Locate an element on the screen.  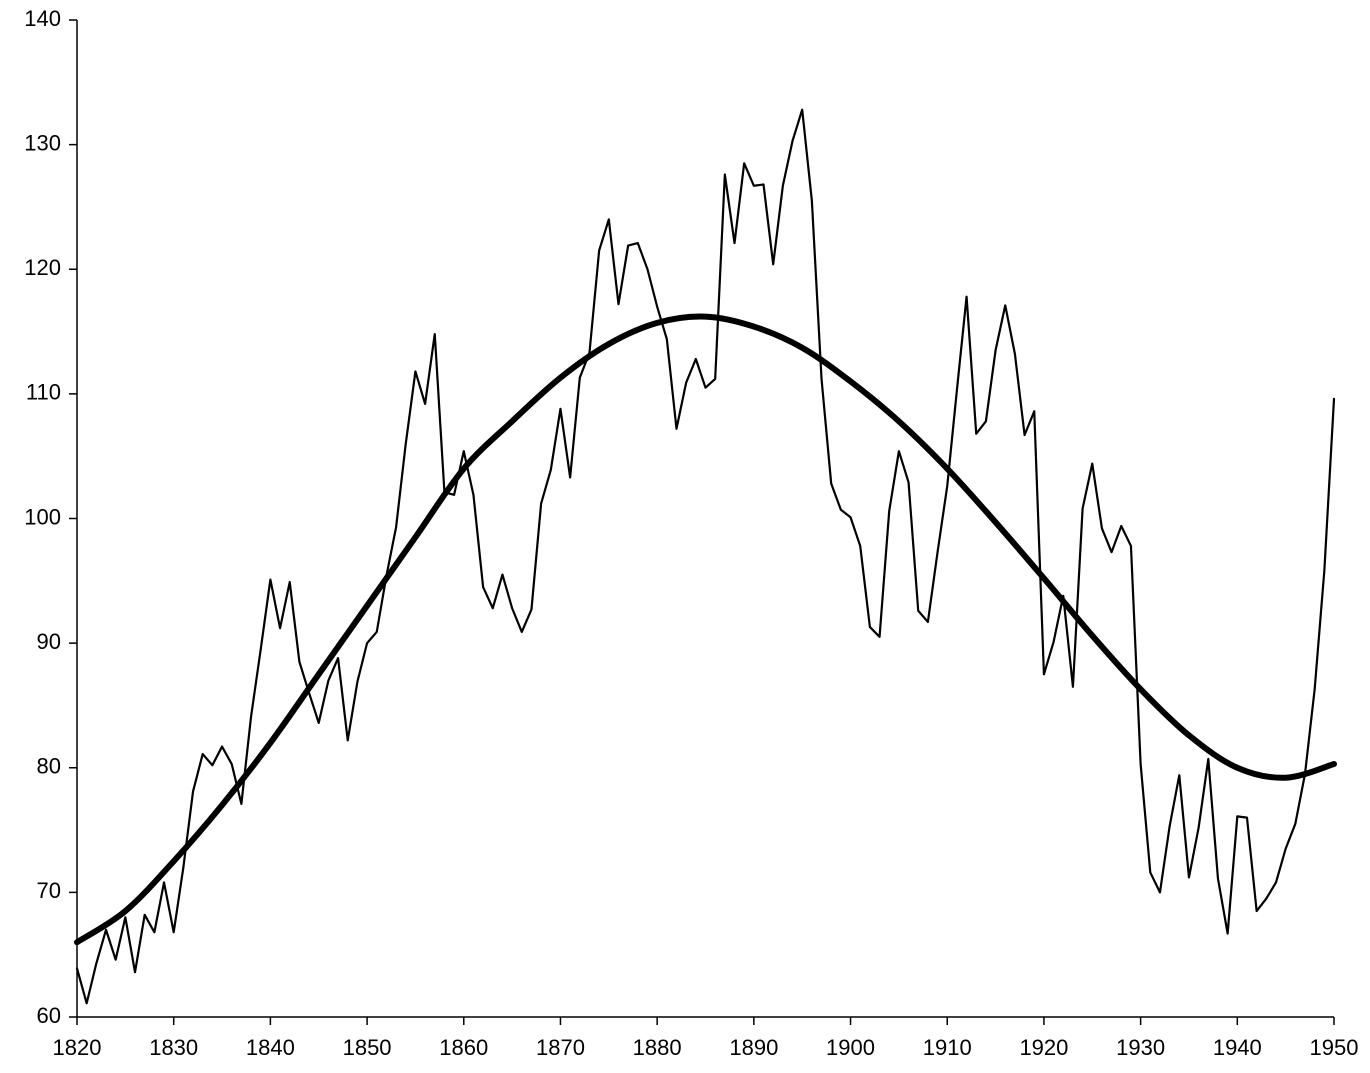
x-tick-label: 1870 is located at coordinates (560, 1047).